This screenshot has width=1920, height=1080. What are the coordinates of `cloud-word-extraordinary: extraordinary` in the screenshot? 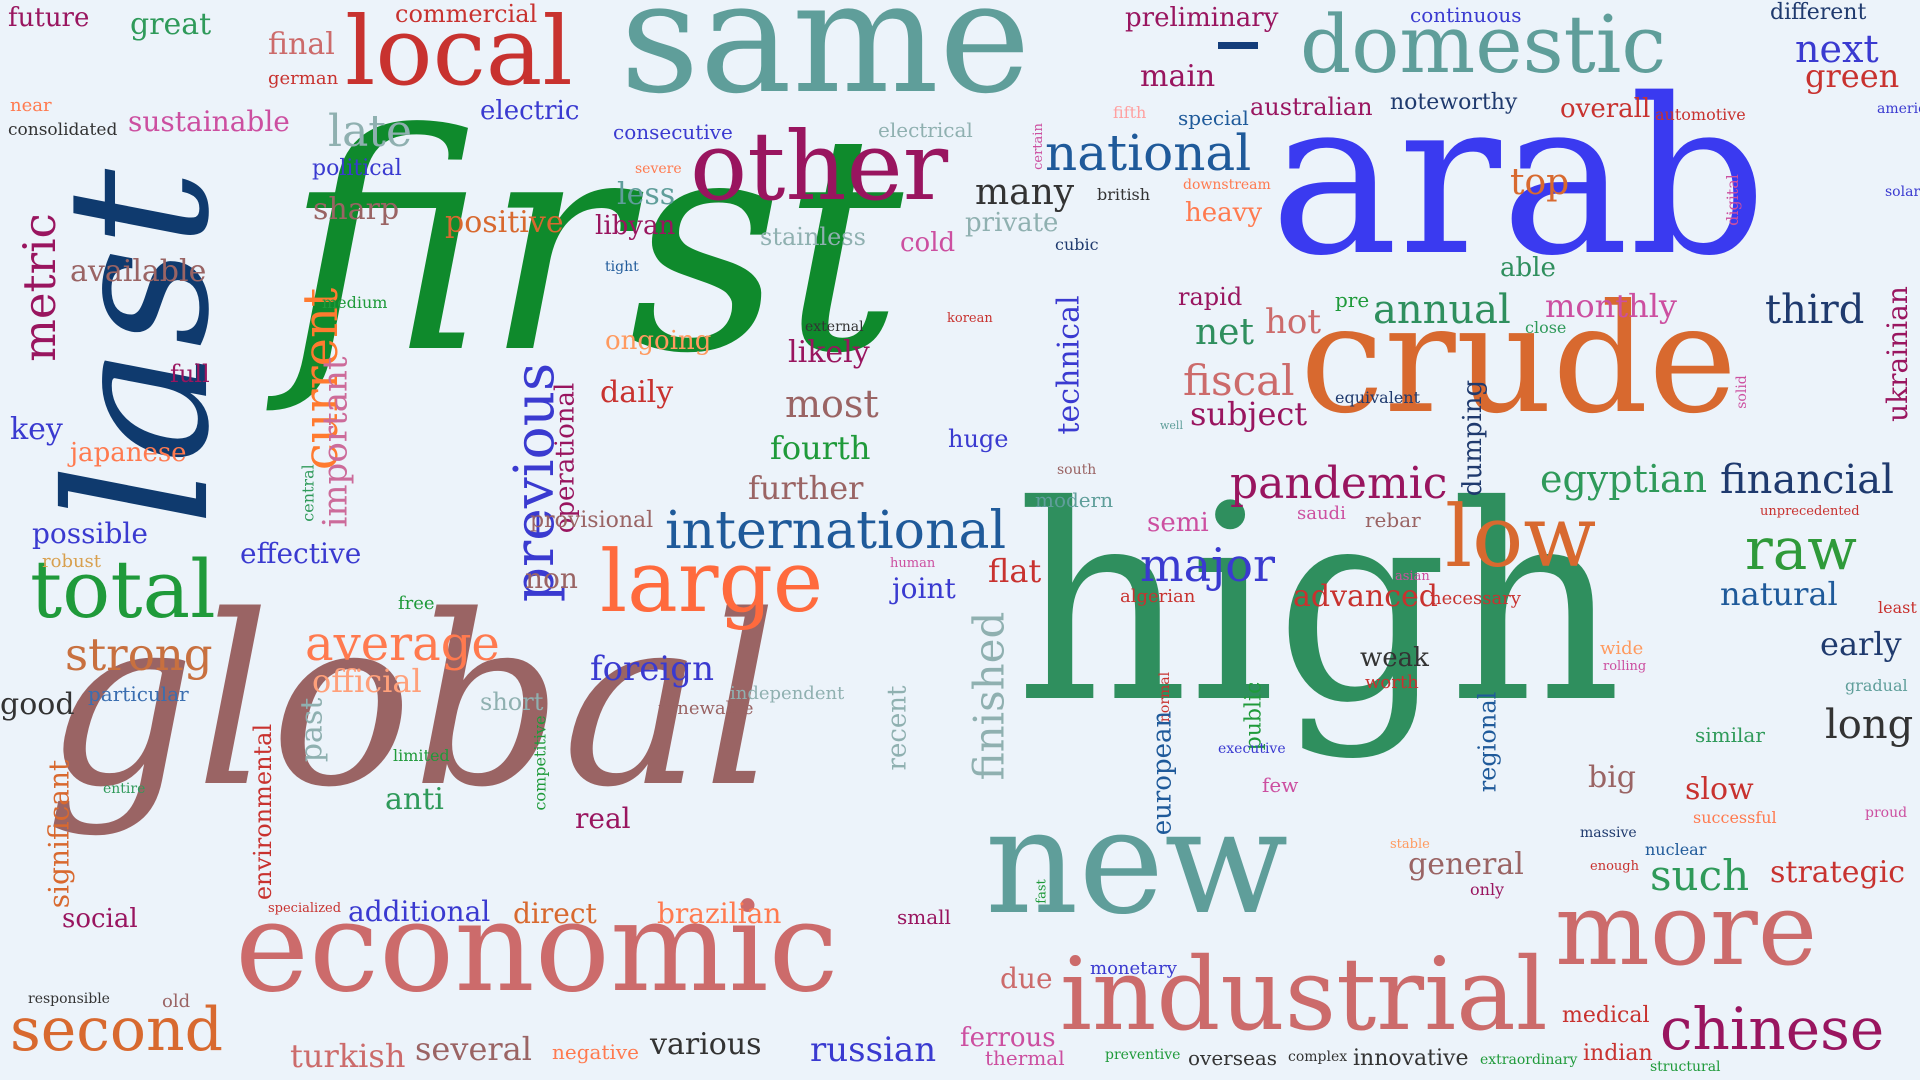 It's located at (1529, 1060).